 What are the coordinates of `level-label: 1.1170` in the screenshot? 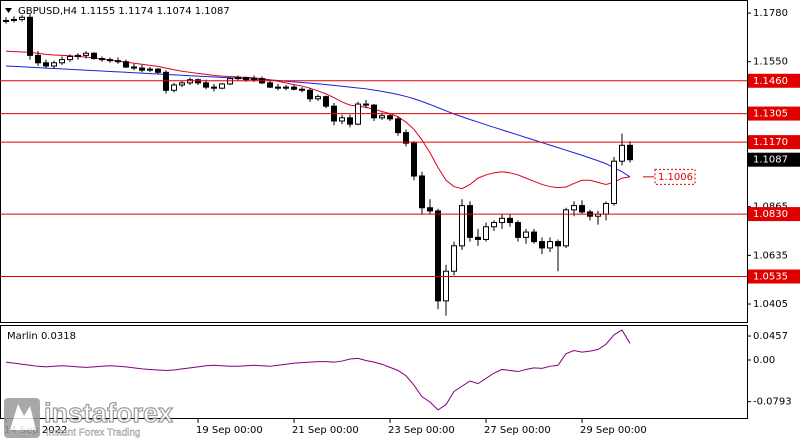 It's located at (770, 142).